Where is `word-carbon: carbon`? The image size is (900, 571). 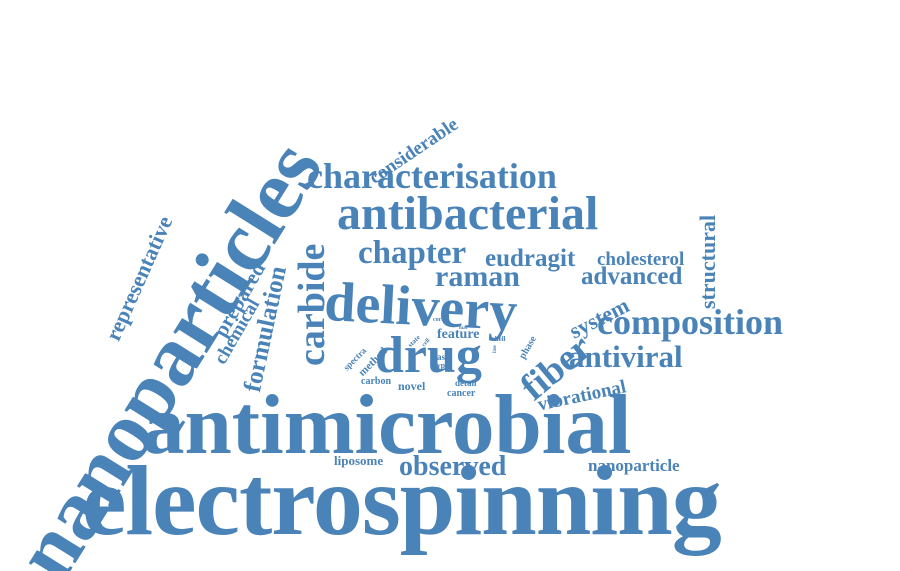 word-carbon: carbon is located at coordinates (376, 381).